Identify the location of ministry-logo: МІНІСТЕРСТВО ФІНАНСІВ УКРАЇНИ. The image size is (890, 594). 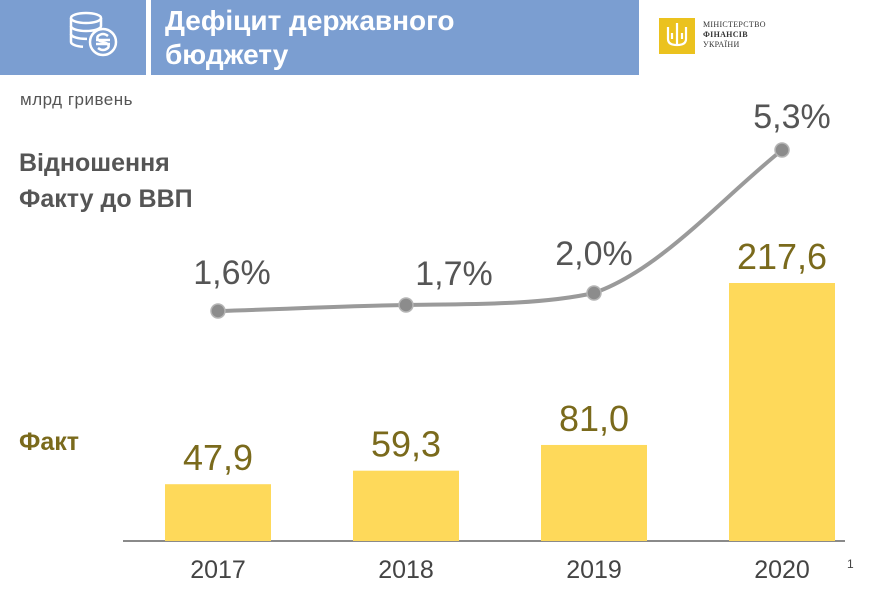
(765, 37).